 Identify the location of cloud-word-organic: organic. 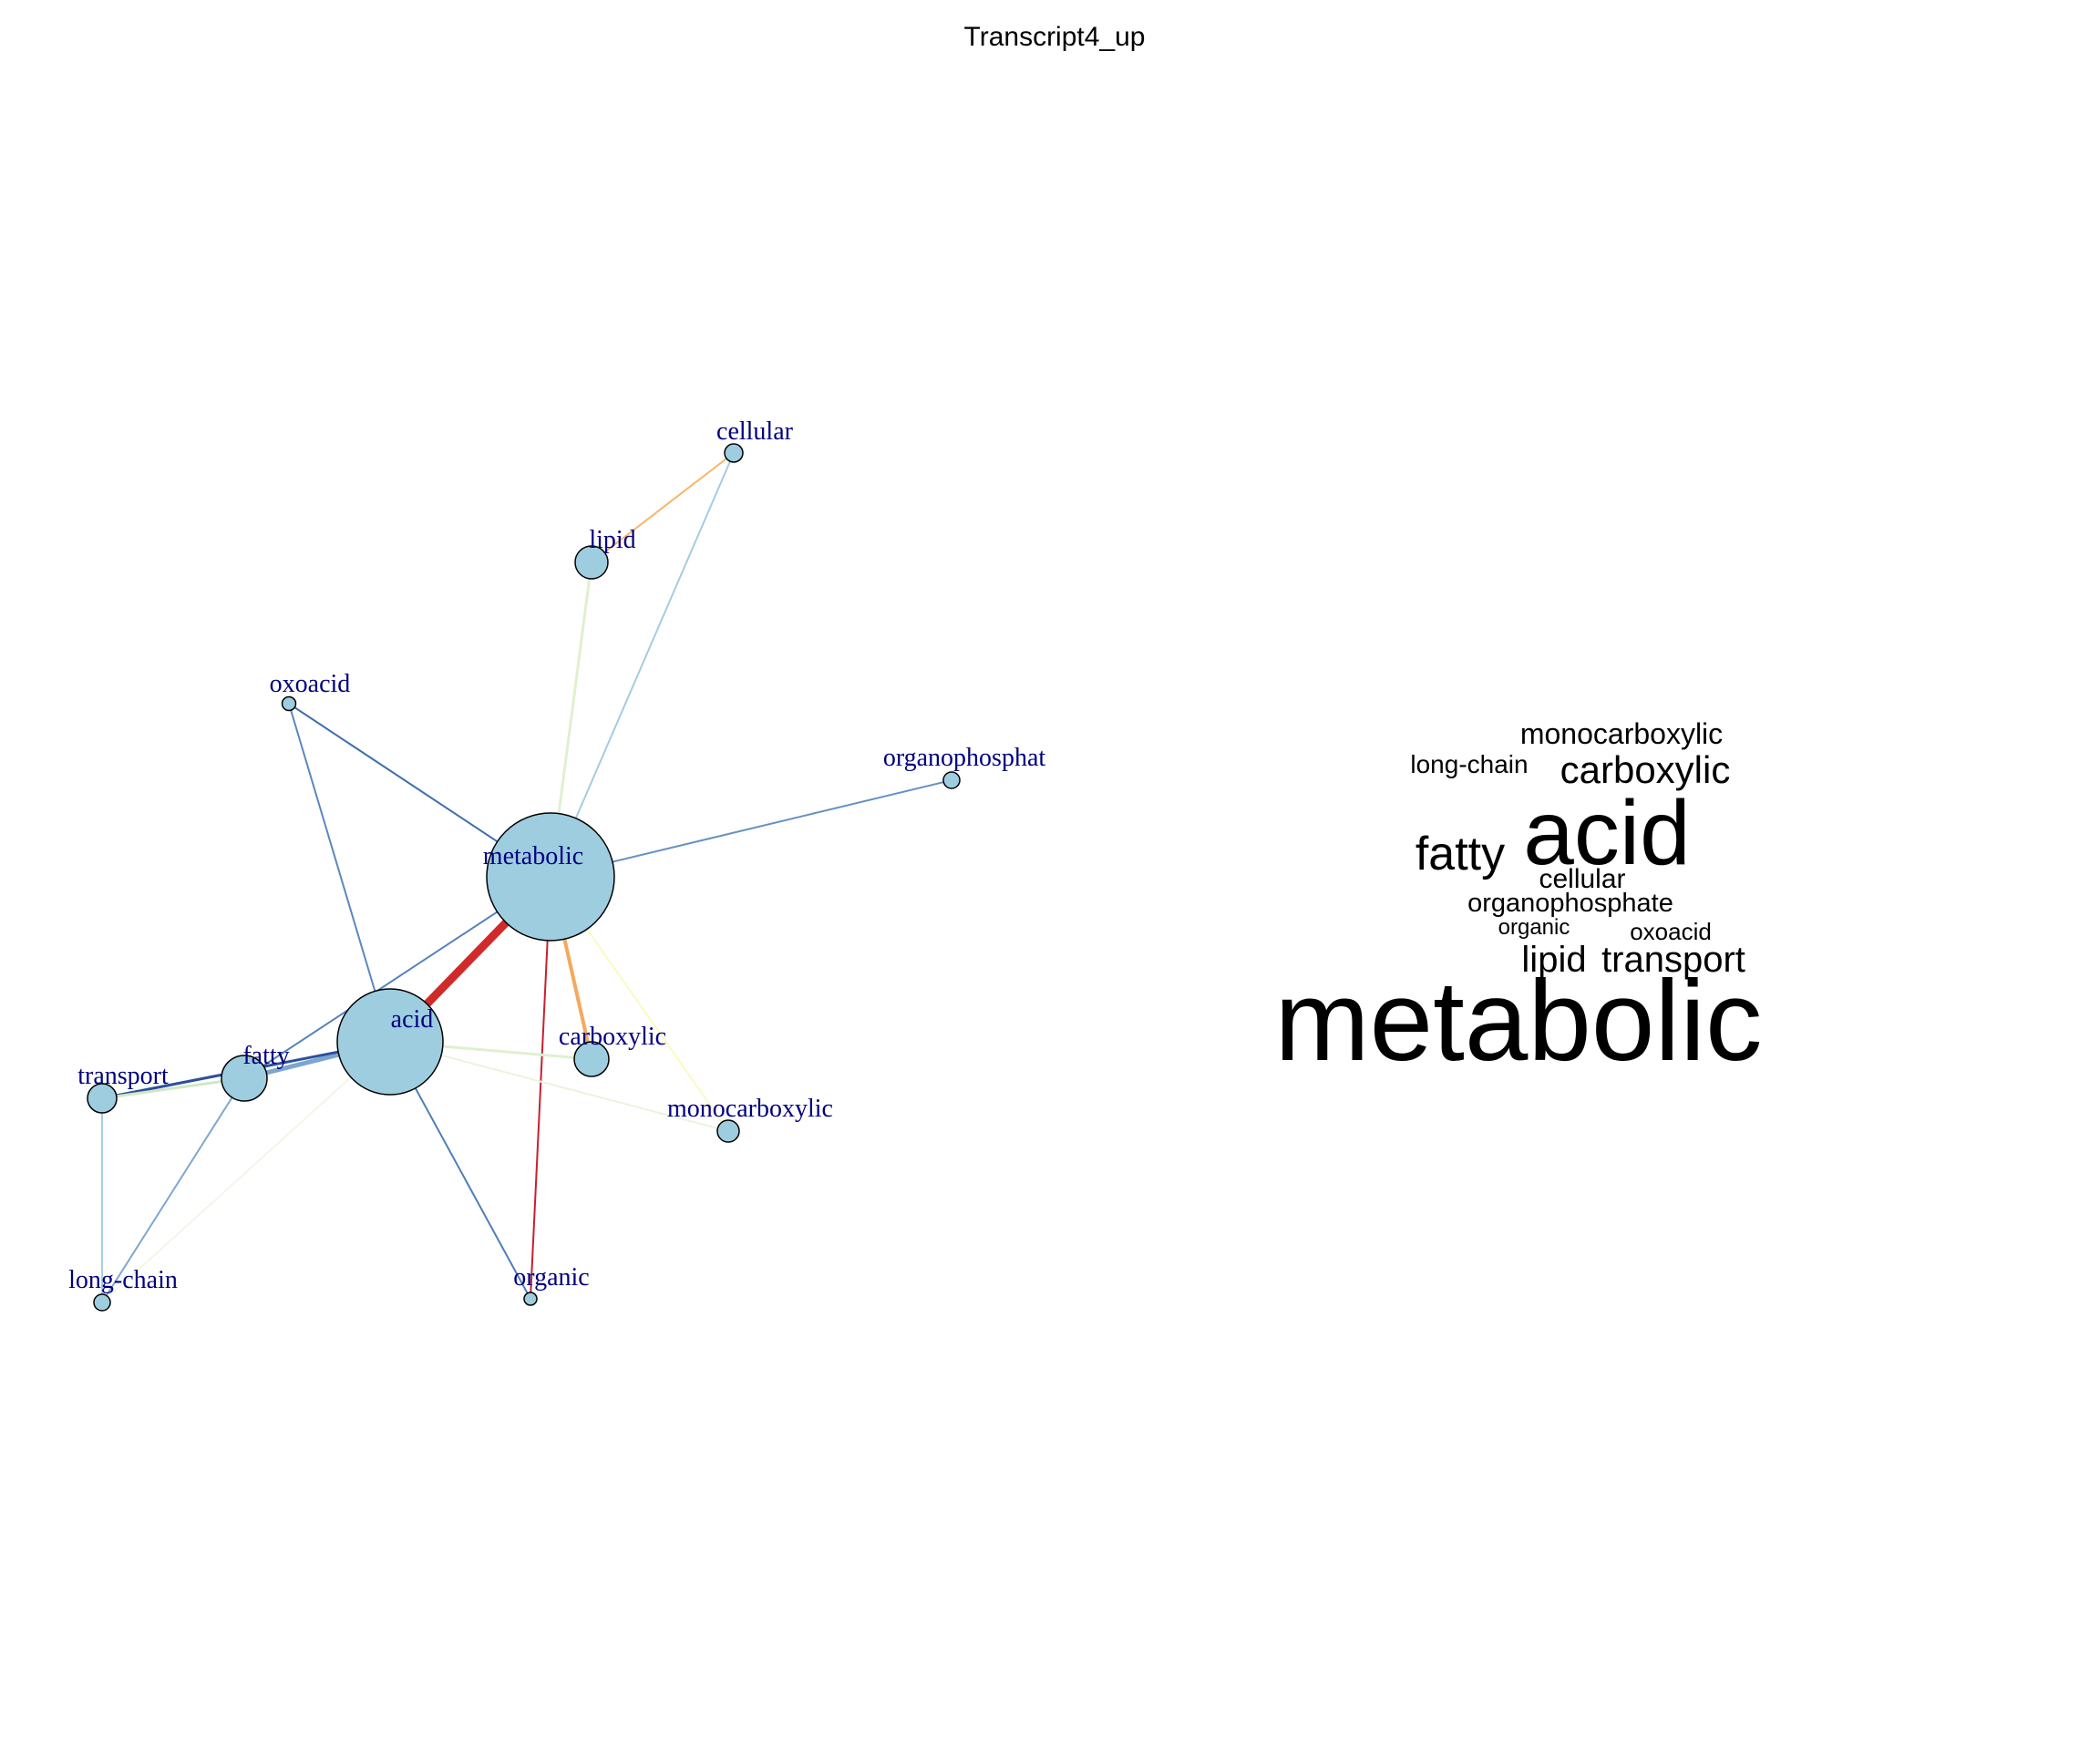
(1534, 928).